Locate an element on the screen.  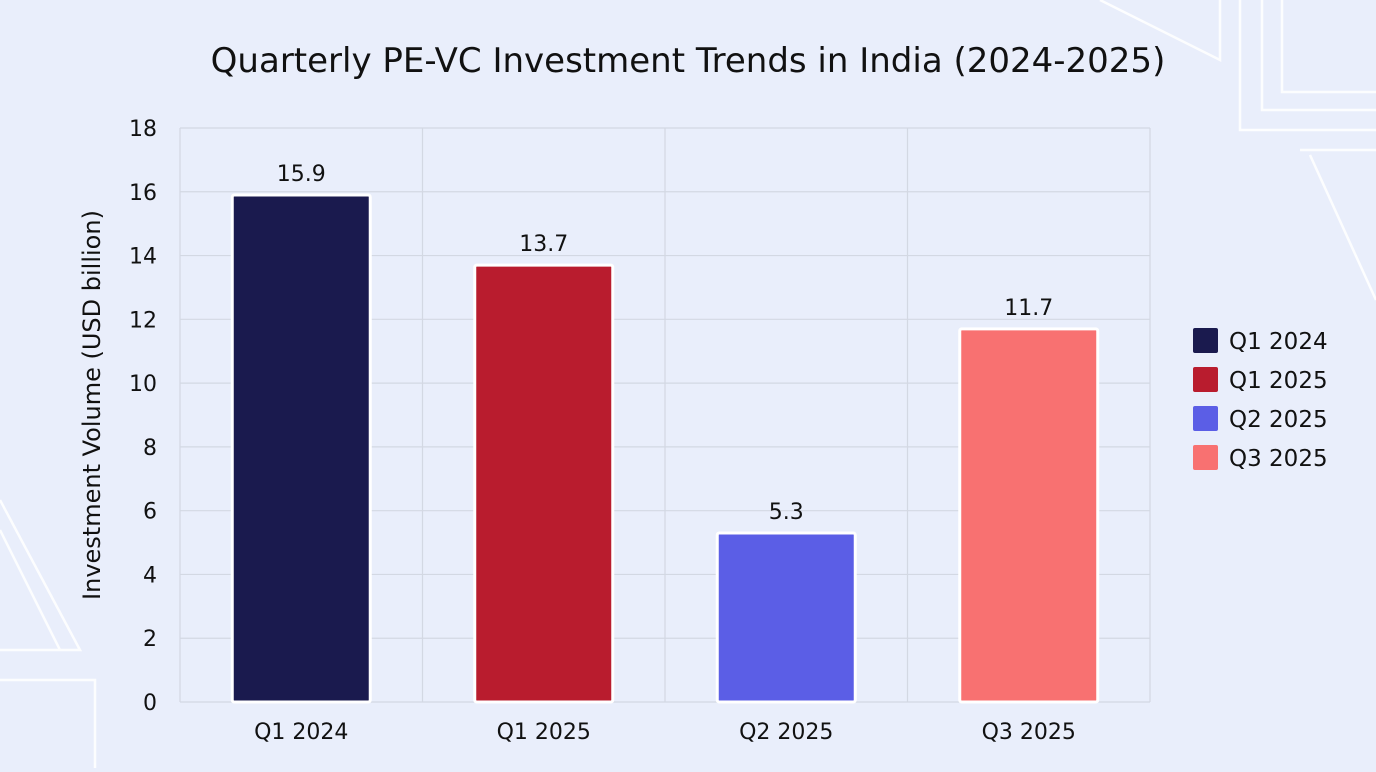
y-tick-label: 2 is located at coordinates (150, 639).